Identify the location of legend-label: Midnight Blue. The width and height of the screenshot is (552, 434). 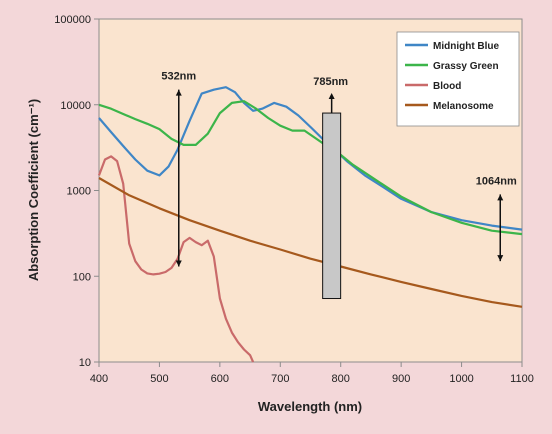
(466, 46).